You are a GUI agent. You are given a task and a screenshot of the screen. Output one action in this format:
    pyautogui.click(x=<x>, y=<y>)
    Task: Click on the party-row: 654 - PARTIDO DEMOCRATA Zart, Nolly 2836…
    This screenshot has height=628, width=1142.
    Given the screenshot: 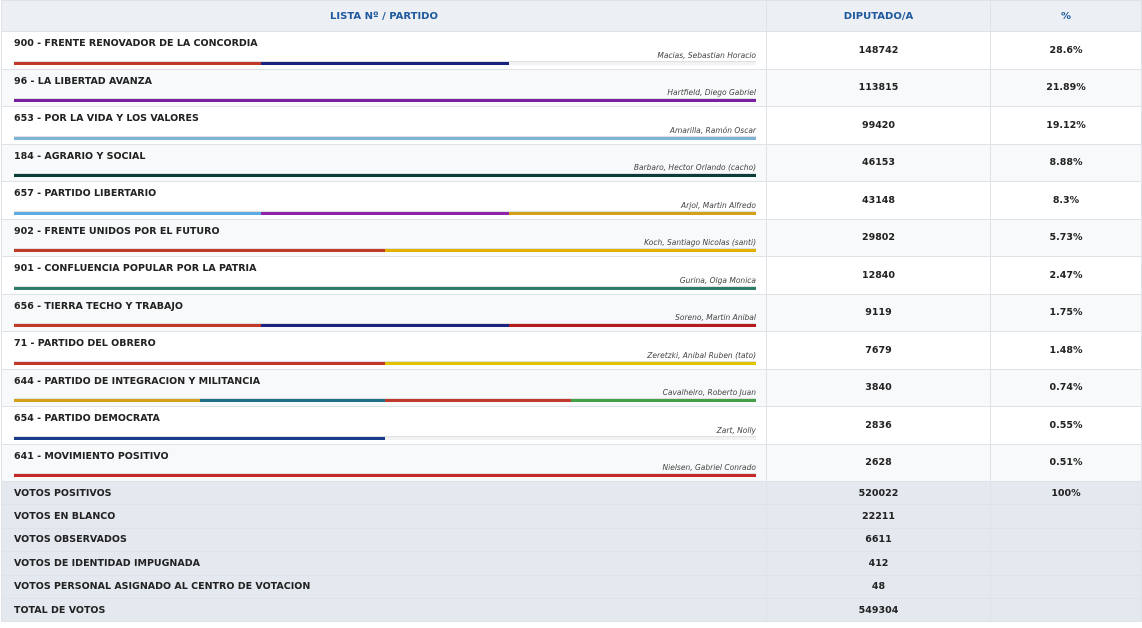 What is the action you would take?
    pyautogui.click(x=571, y=425)
    